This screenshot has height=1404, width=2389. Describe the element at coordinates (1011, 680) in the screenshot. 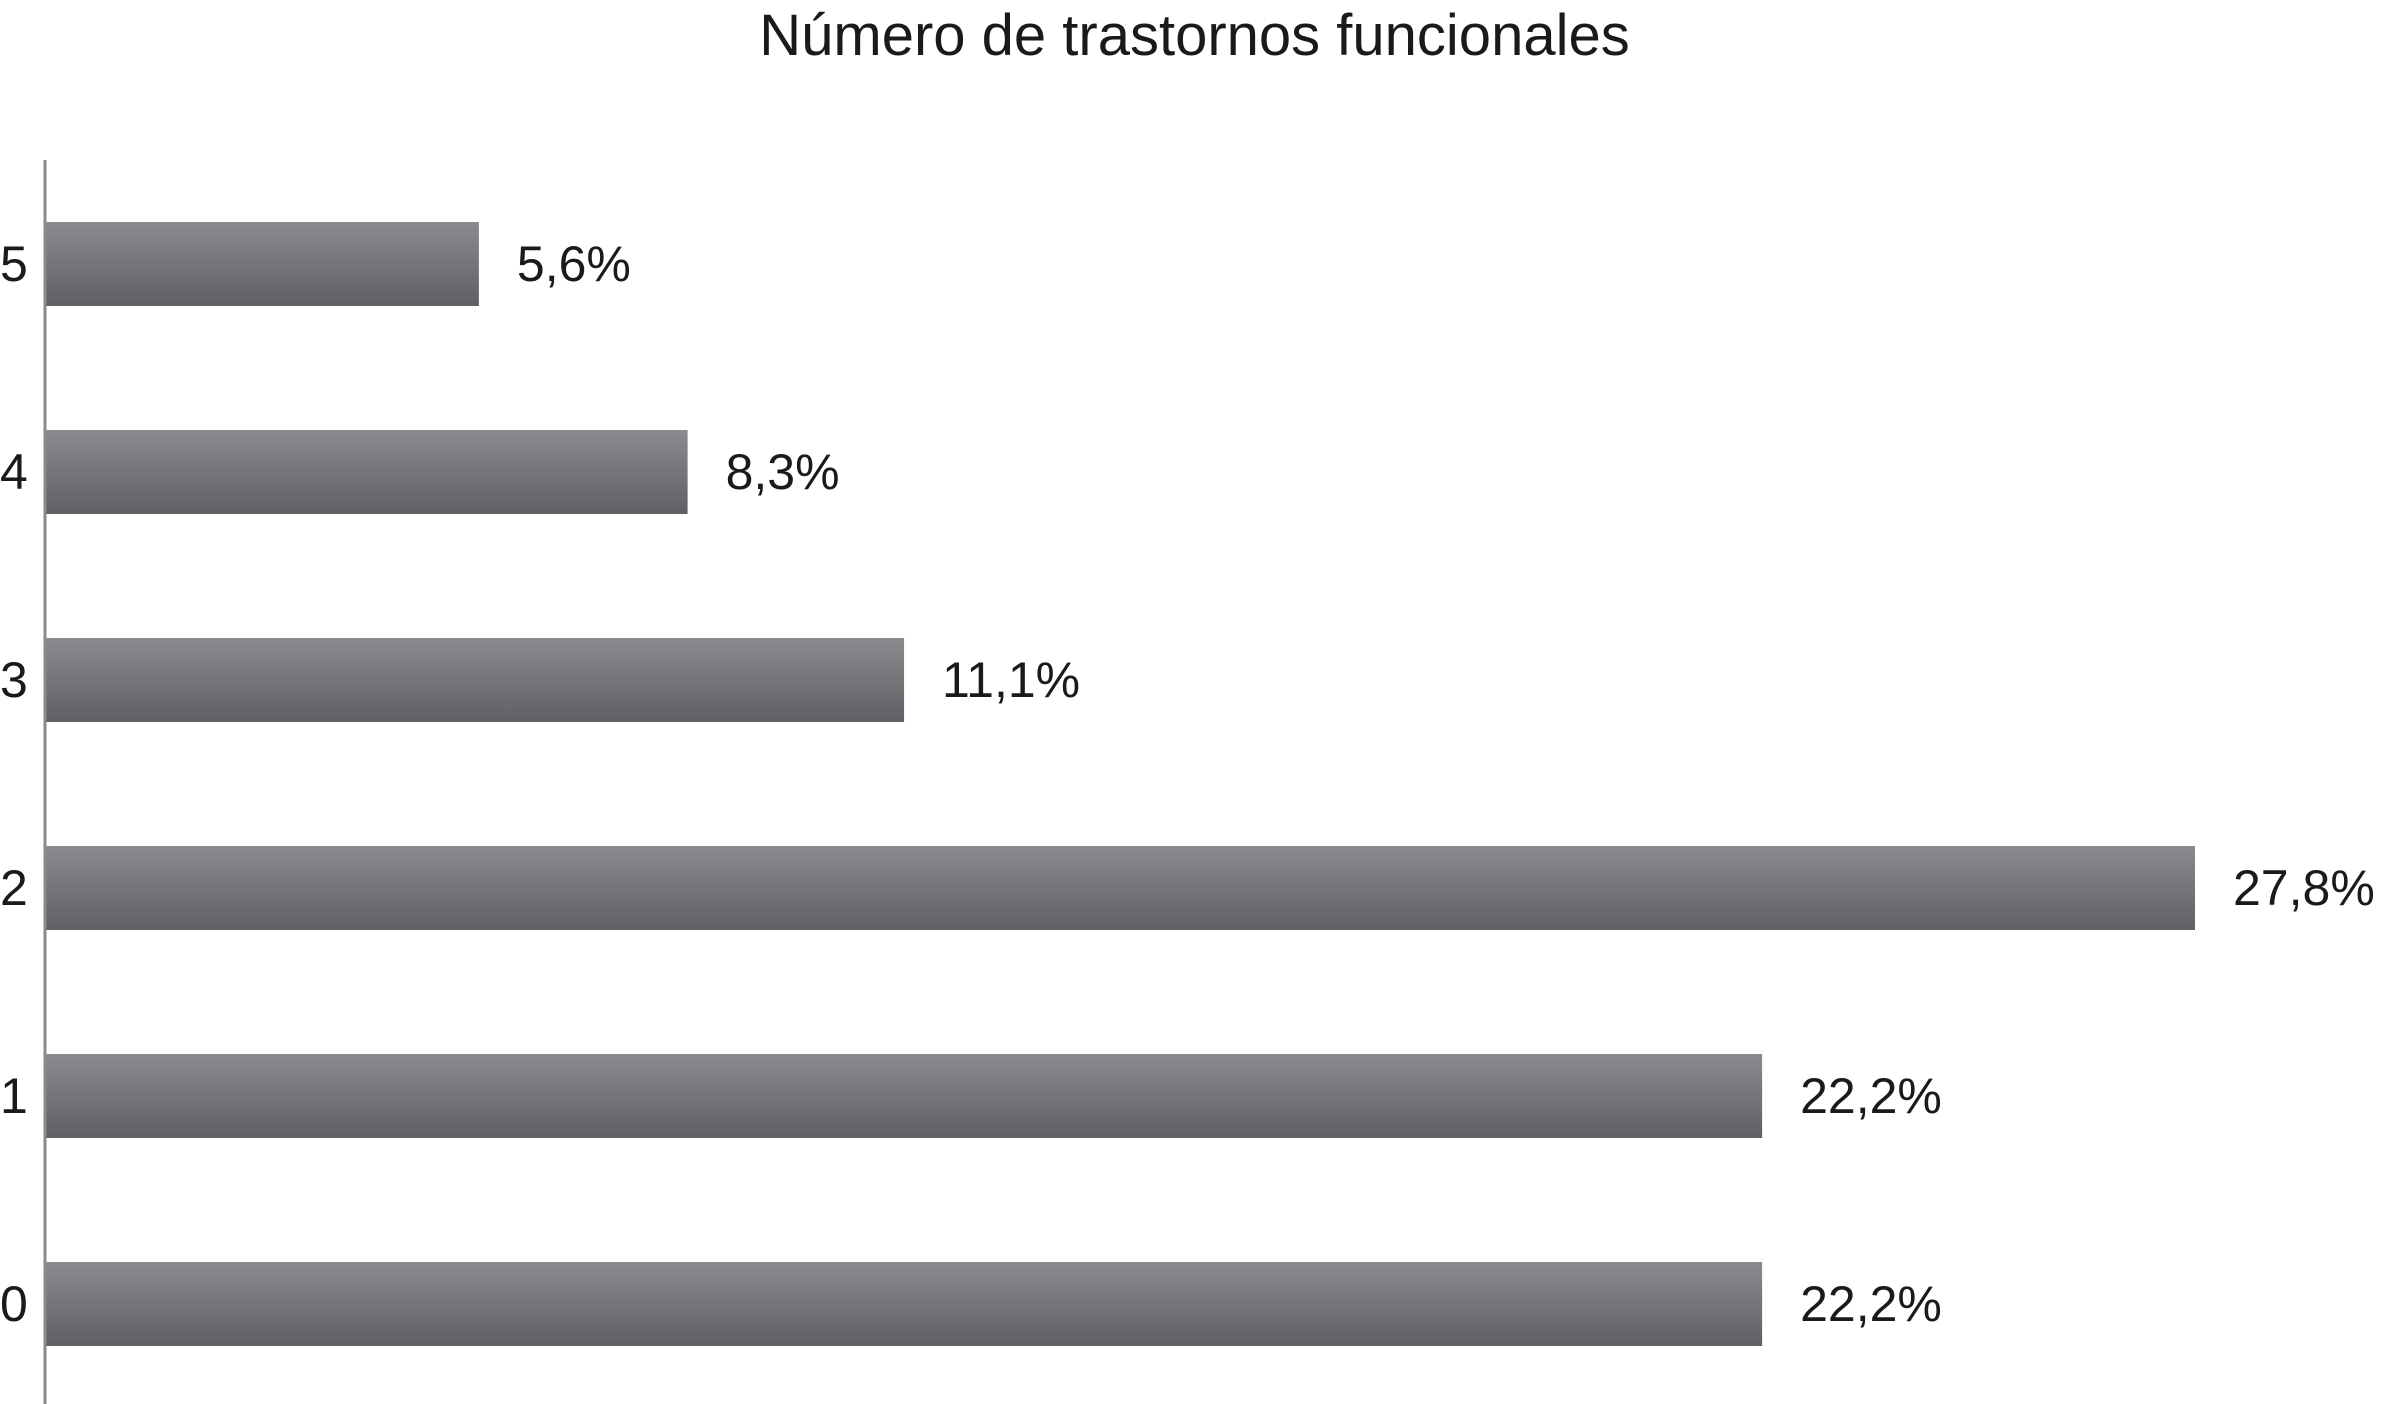

I see `data-label-3: 11,1%` at that location.